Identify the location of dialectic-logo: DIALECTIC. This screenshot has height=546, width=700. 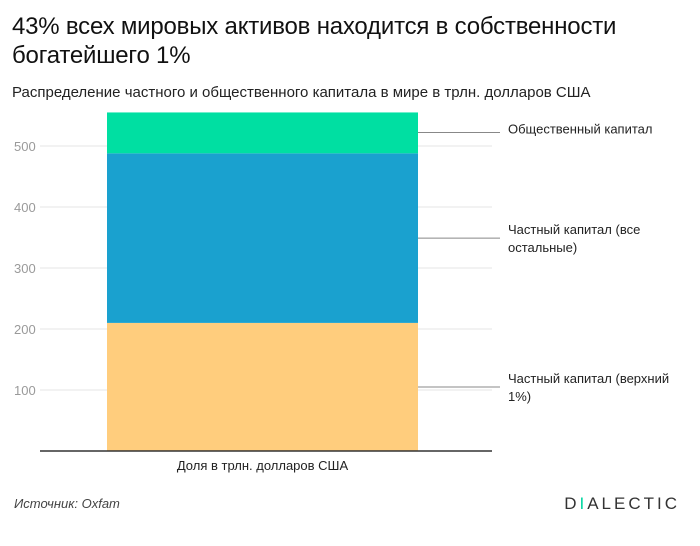
(622, 504).